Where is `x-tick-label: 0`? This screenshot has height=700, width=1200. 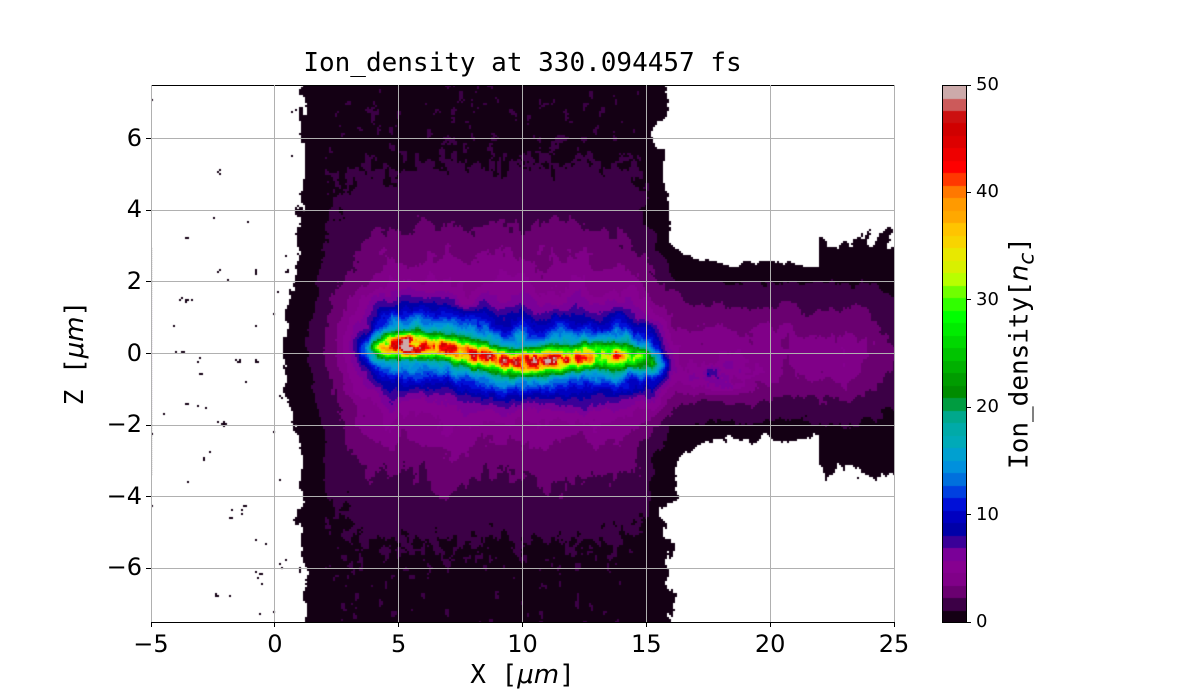 x-tick-label: 0 is located at coordinates (275, 644).